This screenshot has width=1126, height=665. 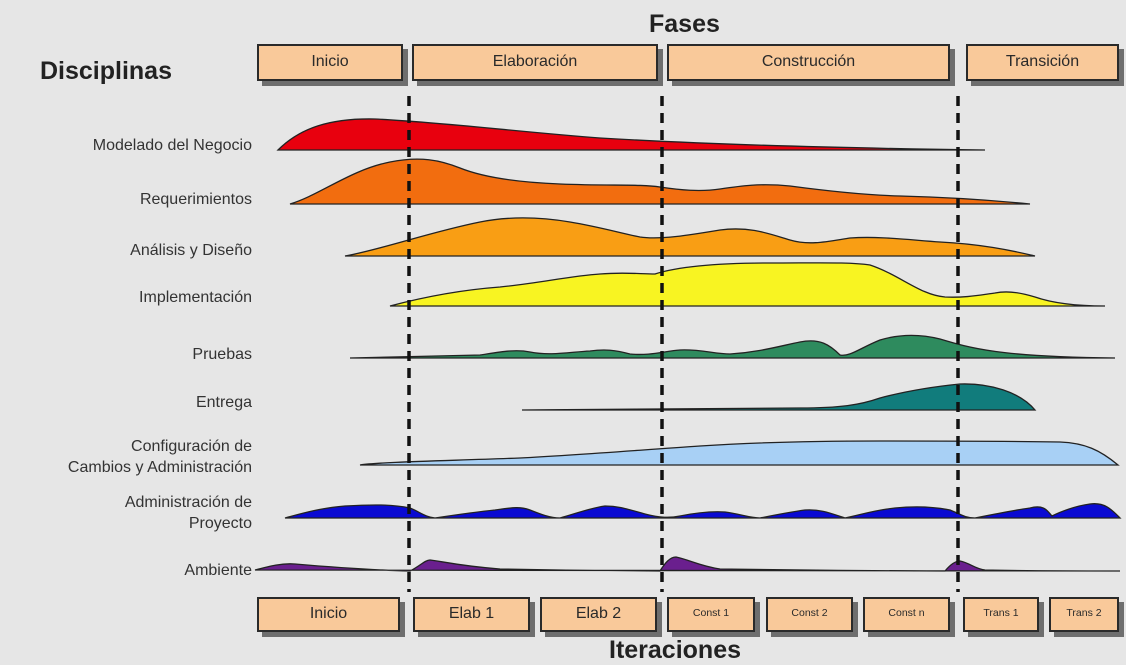 I want to click on iteration-box-const-1: Const 1, so click(x=711, y=614).